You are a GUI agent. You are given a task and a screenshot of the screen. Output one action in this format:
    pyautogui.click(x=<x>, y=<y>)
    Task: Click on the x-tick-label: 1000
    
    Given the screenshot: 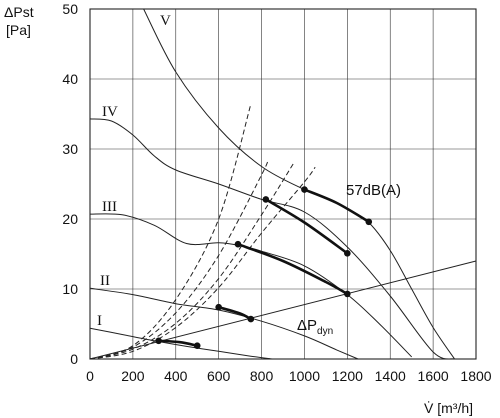 What is the action you would take?
    pyautogui.click(x=304, y=376)
    